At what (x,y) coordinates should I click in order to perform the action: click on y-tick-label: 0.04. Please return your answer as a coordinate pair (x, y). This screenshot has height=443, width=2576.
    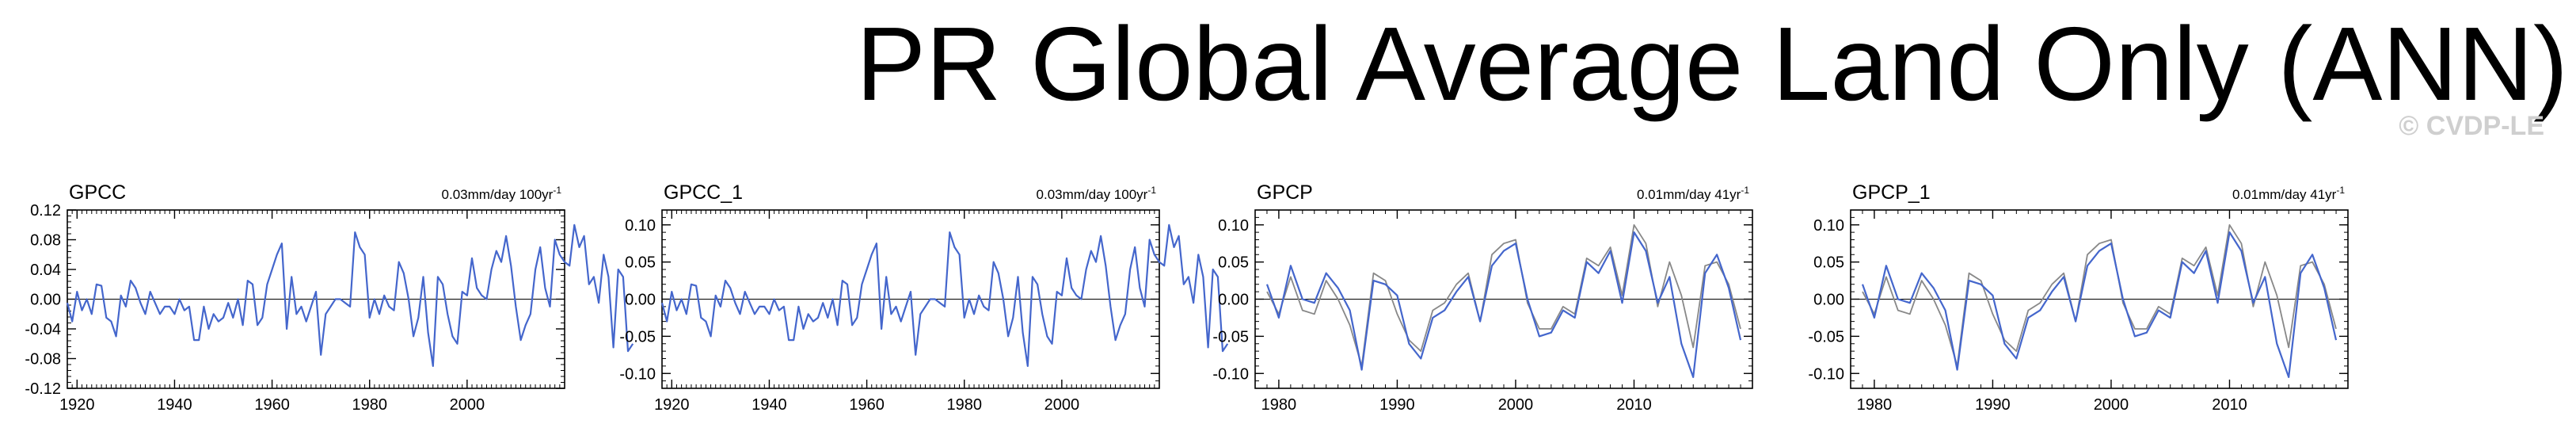
    Looking at the image, I should click on (45, 270).